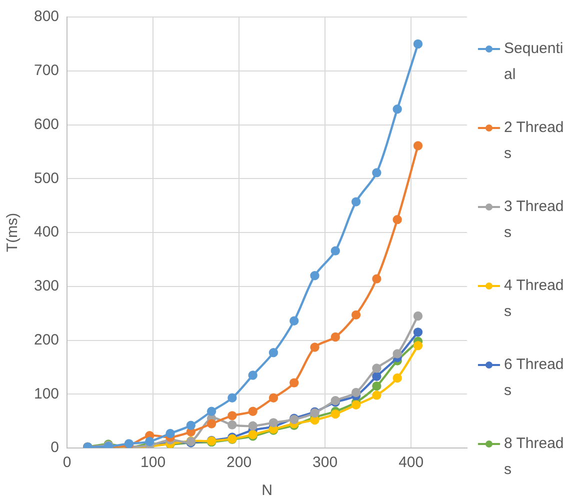 This screenshot has width=583, height=504. What do you see at coordinates (47, 178) in the screenshot?
I see `y-tick-label: 500` at bounding box center [47, 178].